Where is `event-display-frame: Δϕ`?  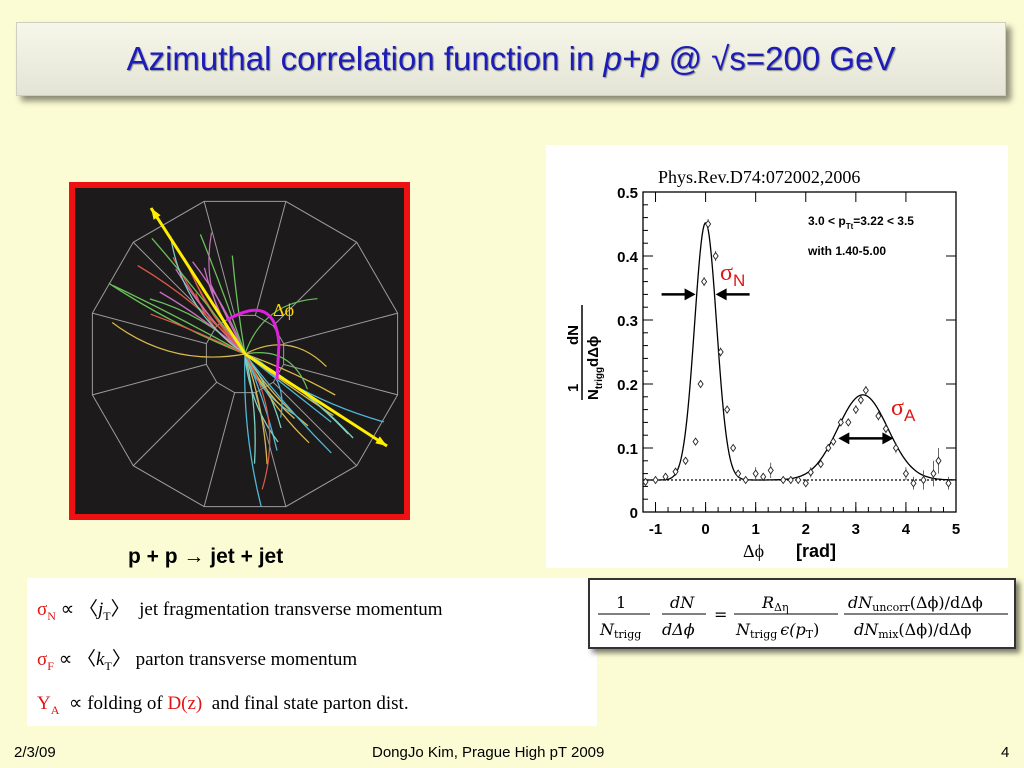 event-display-frame: Δϕ is located at coordinates (239, 351).